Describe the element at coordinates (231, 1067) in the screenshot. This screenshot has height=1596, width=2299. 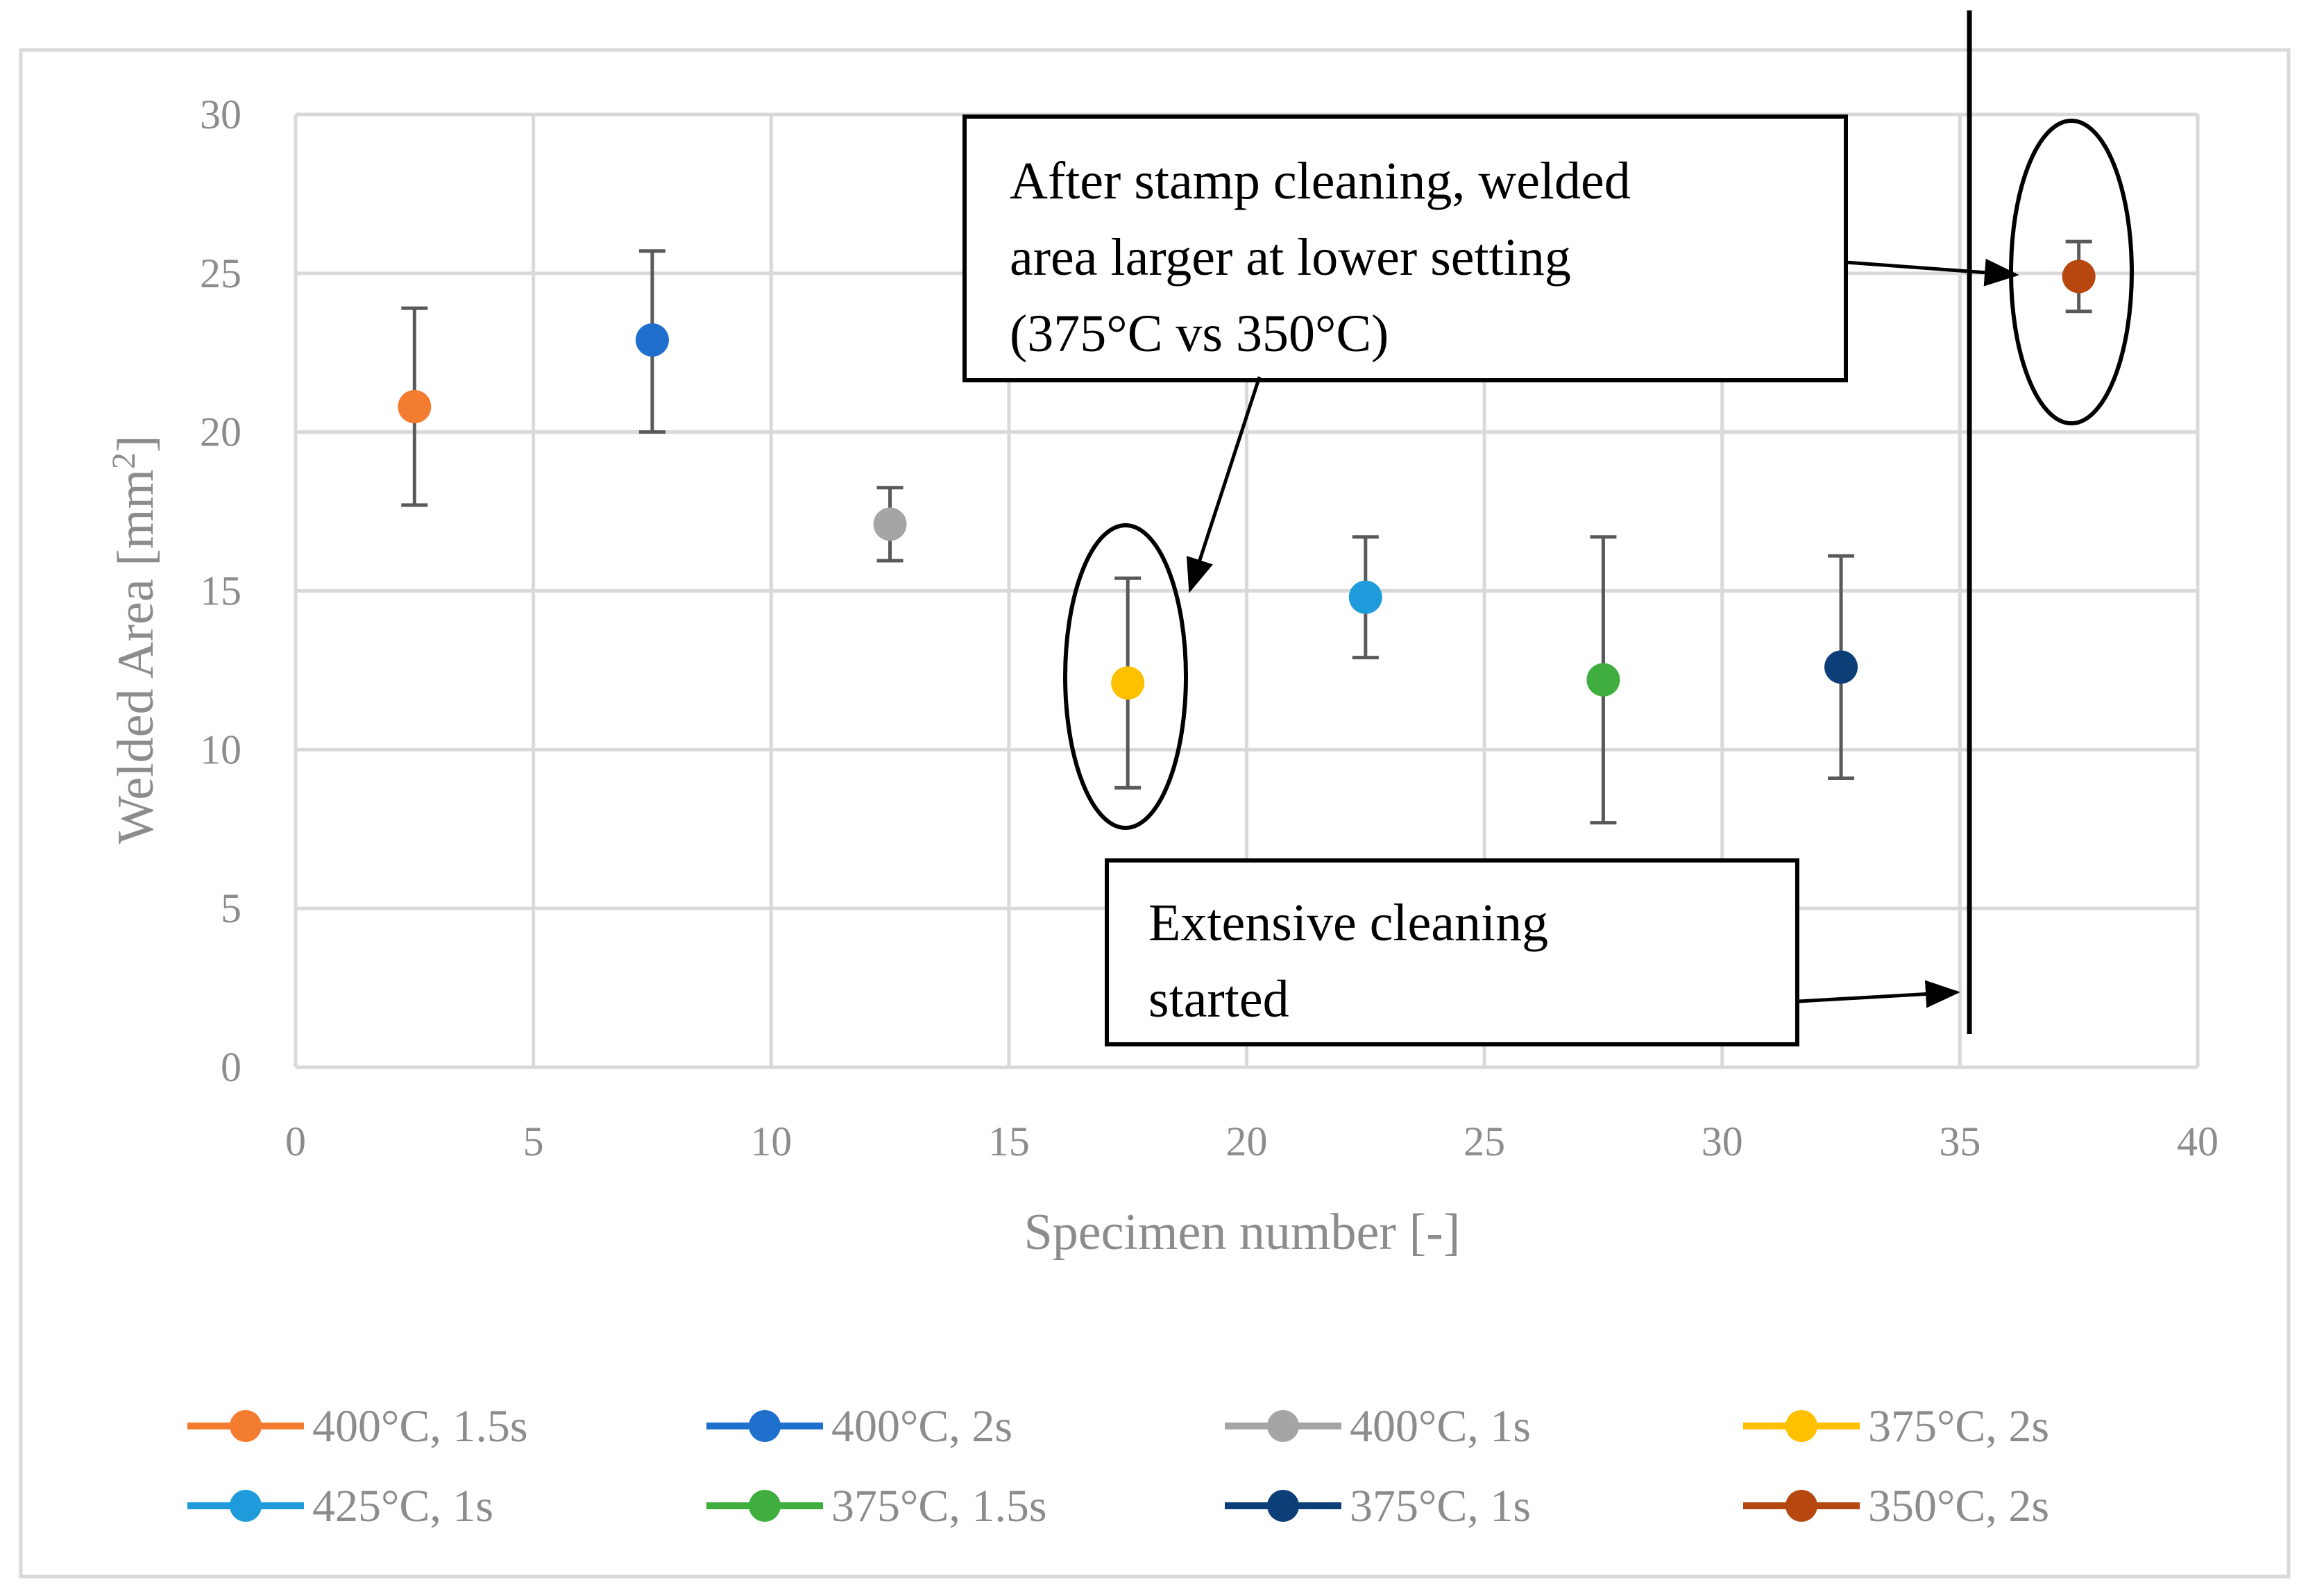
I see `y-tick-label: 0` at that location.